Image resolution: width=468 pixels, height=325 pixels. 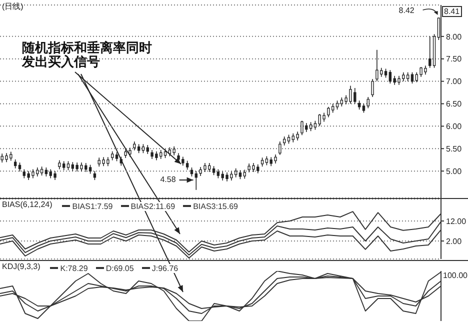 I want to click on chart-title: BIAS(6,12,24), so click(x=27, y=204).